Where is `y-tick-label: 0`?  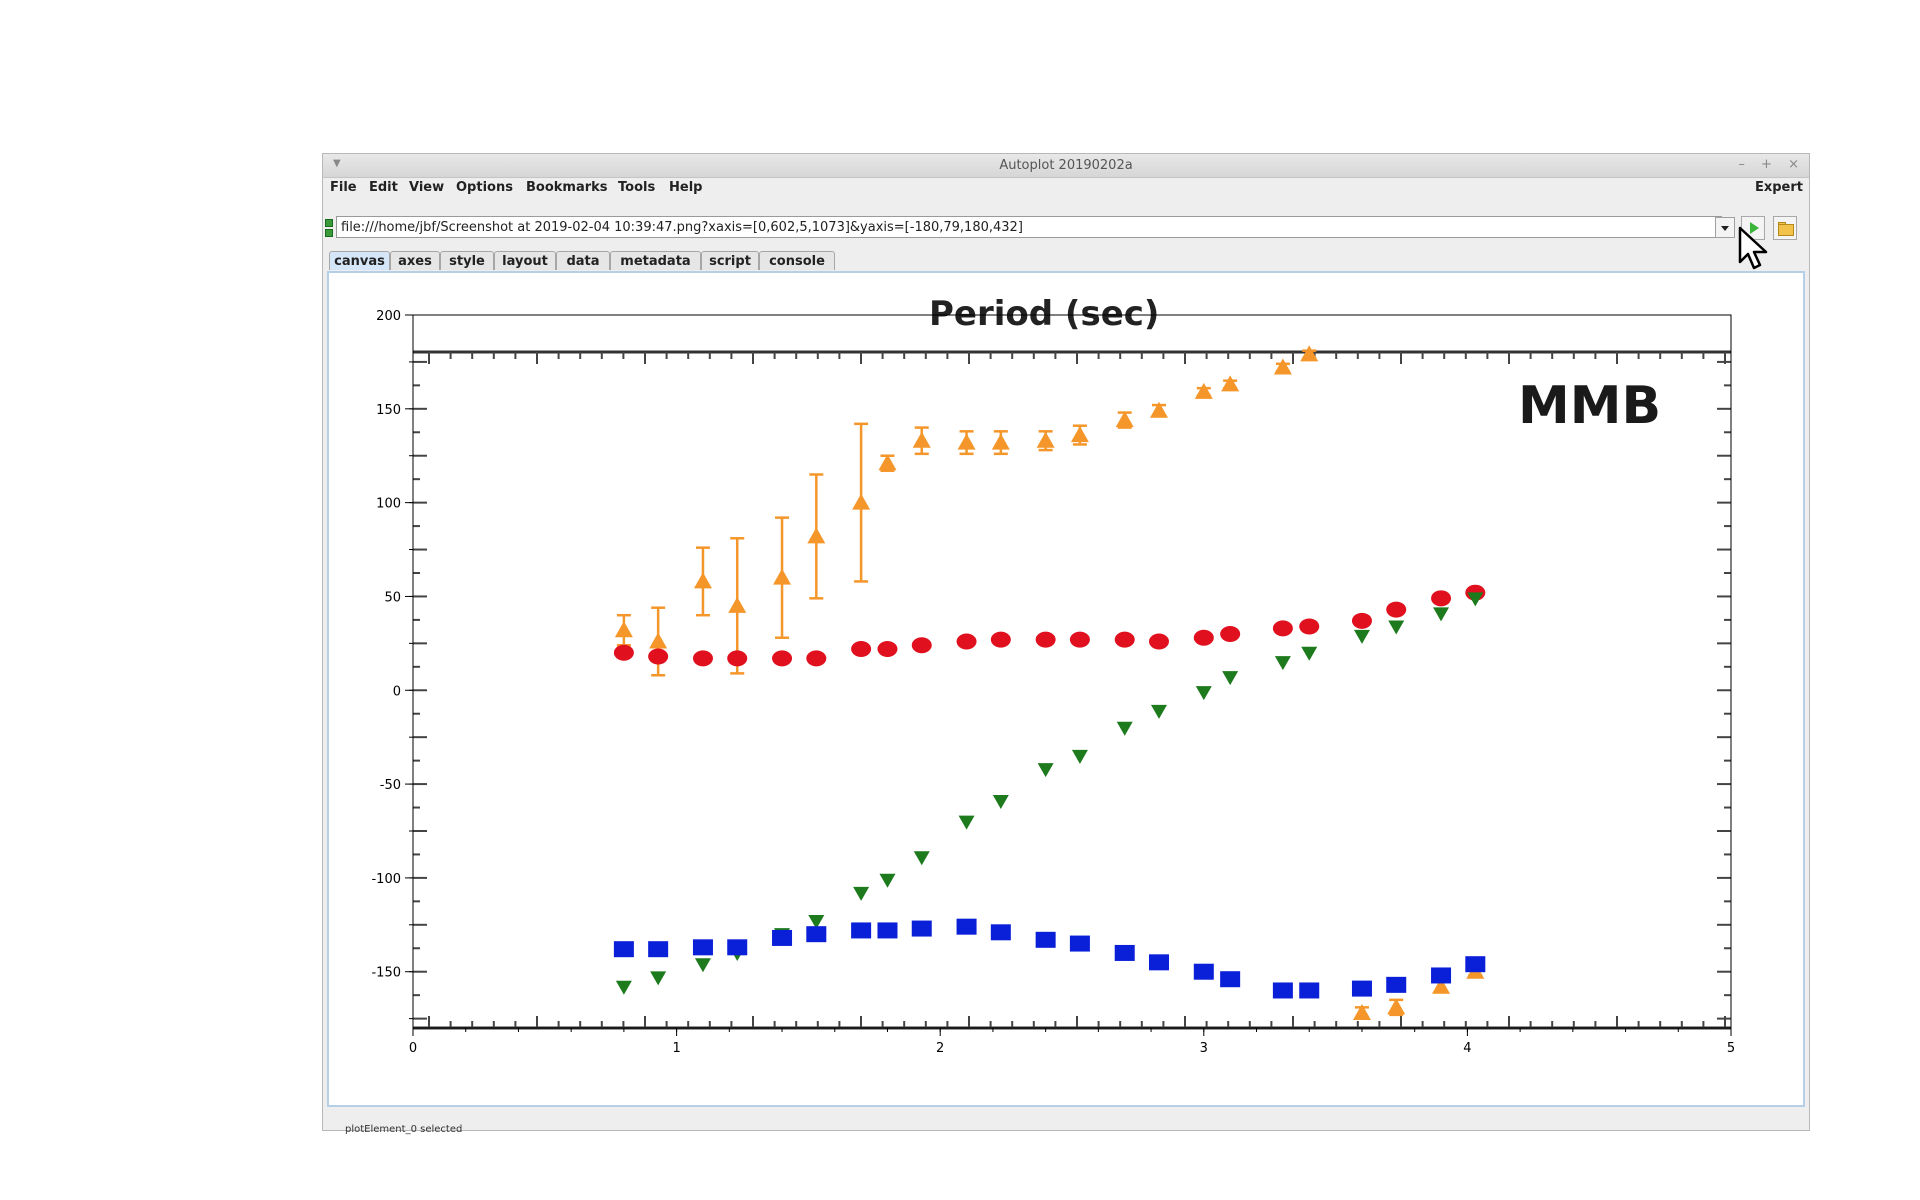 y-tick-label: 0 is located at coordinates (397, 691).